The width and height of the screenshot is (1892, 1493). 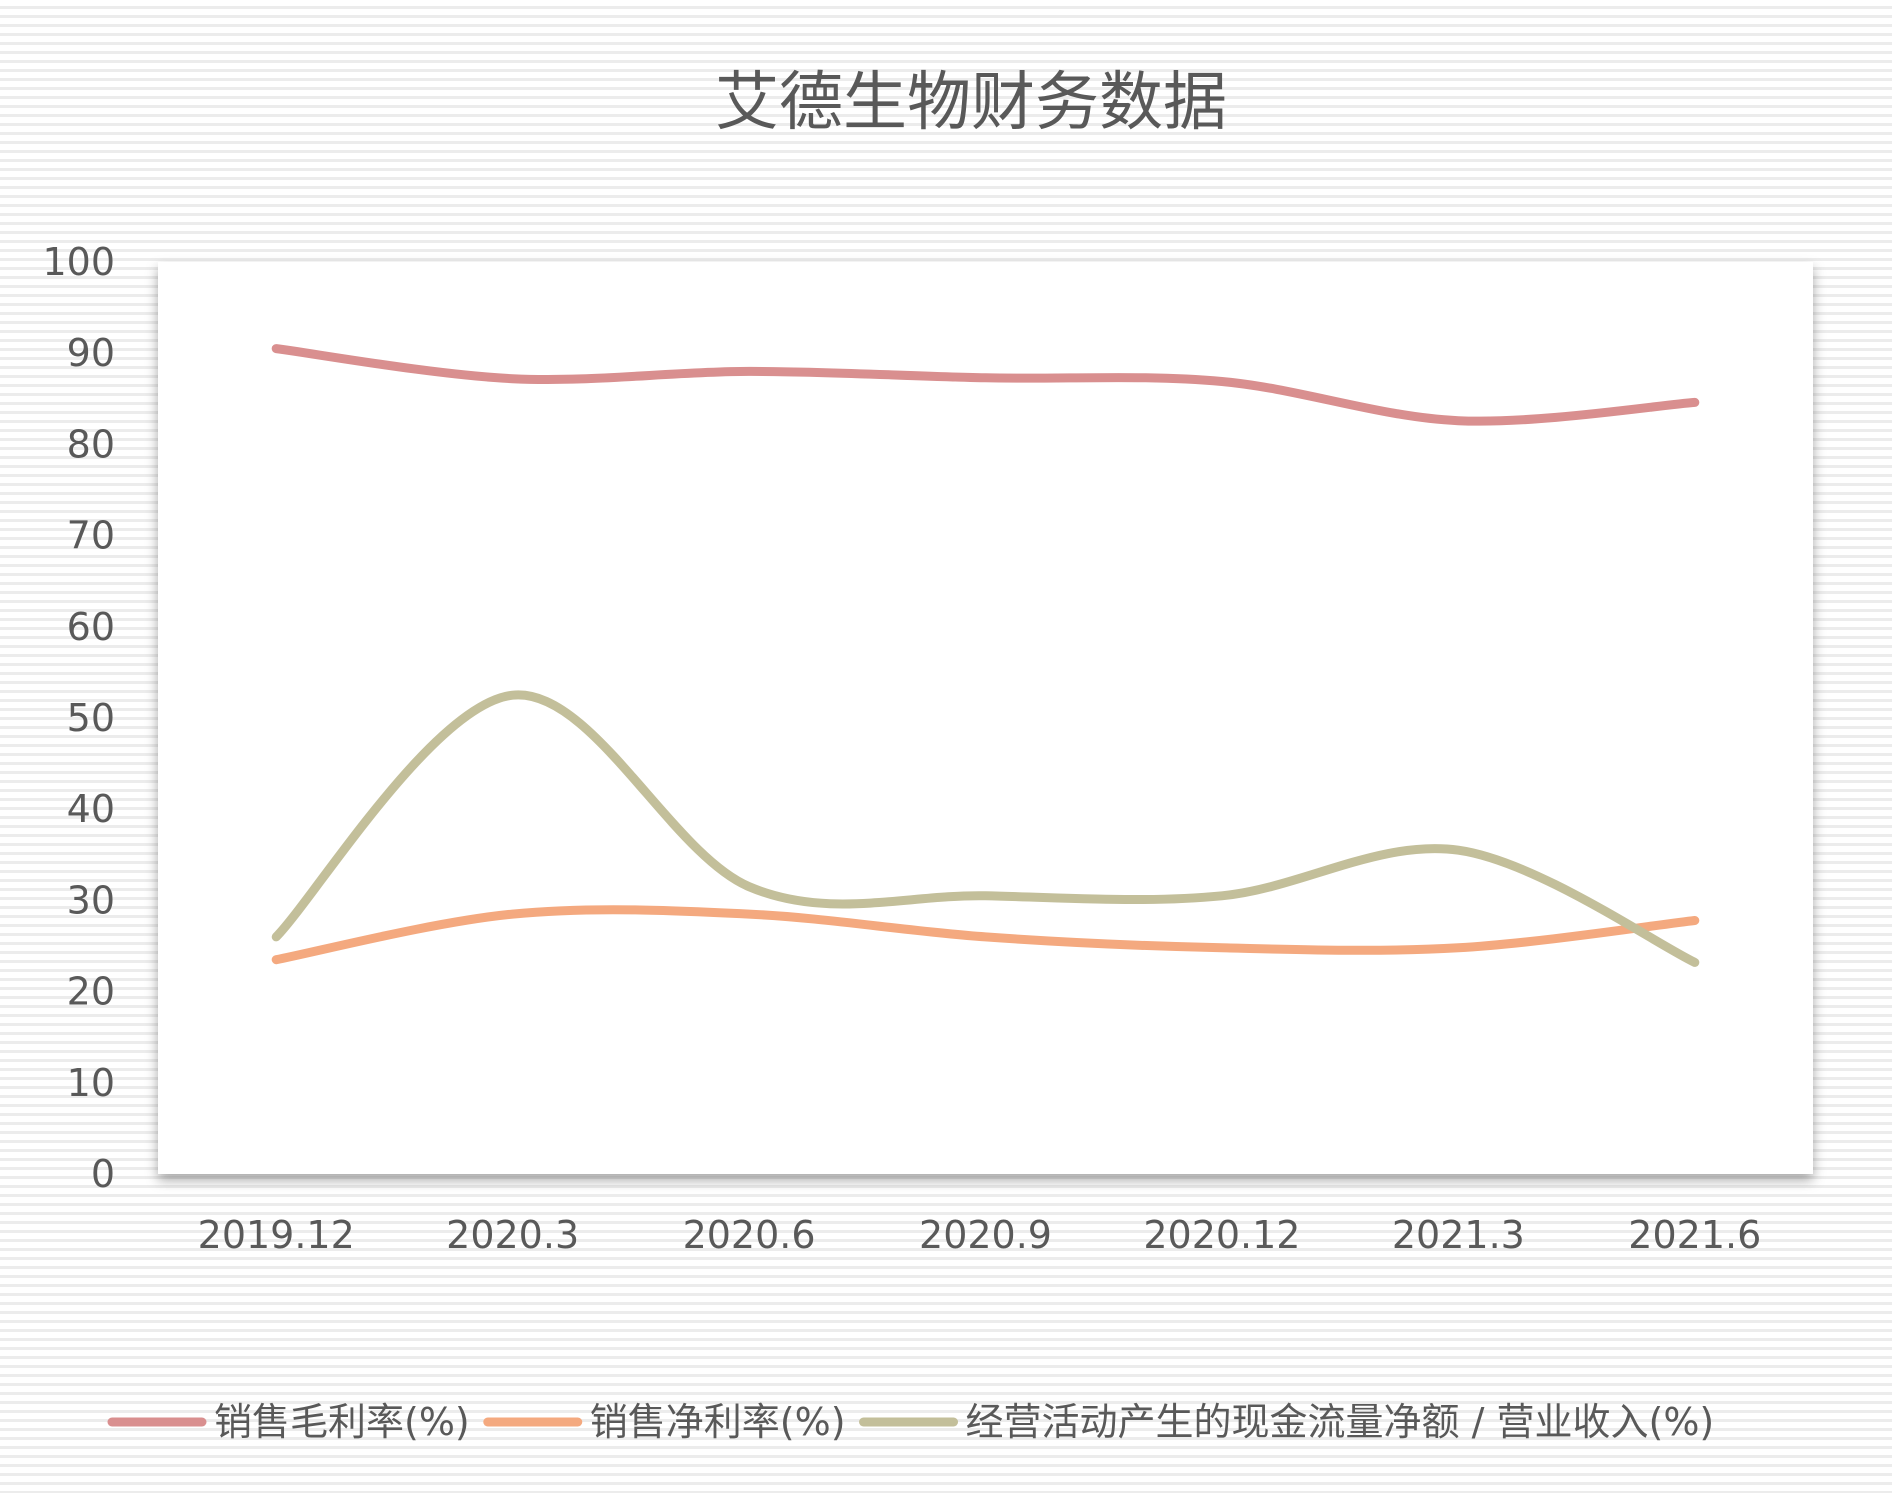 I want to click on x-tick-label: 2021.6, so click(x=1694, y=1235).